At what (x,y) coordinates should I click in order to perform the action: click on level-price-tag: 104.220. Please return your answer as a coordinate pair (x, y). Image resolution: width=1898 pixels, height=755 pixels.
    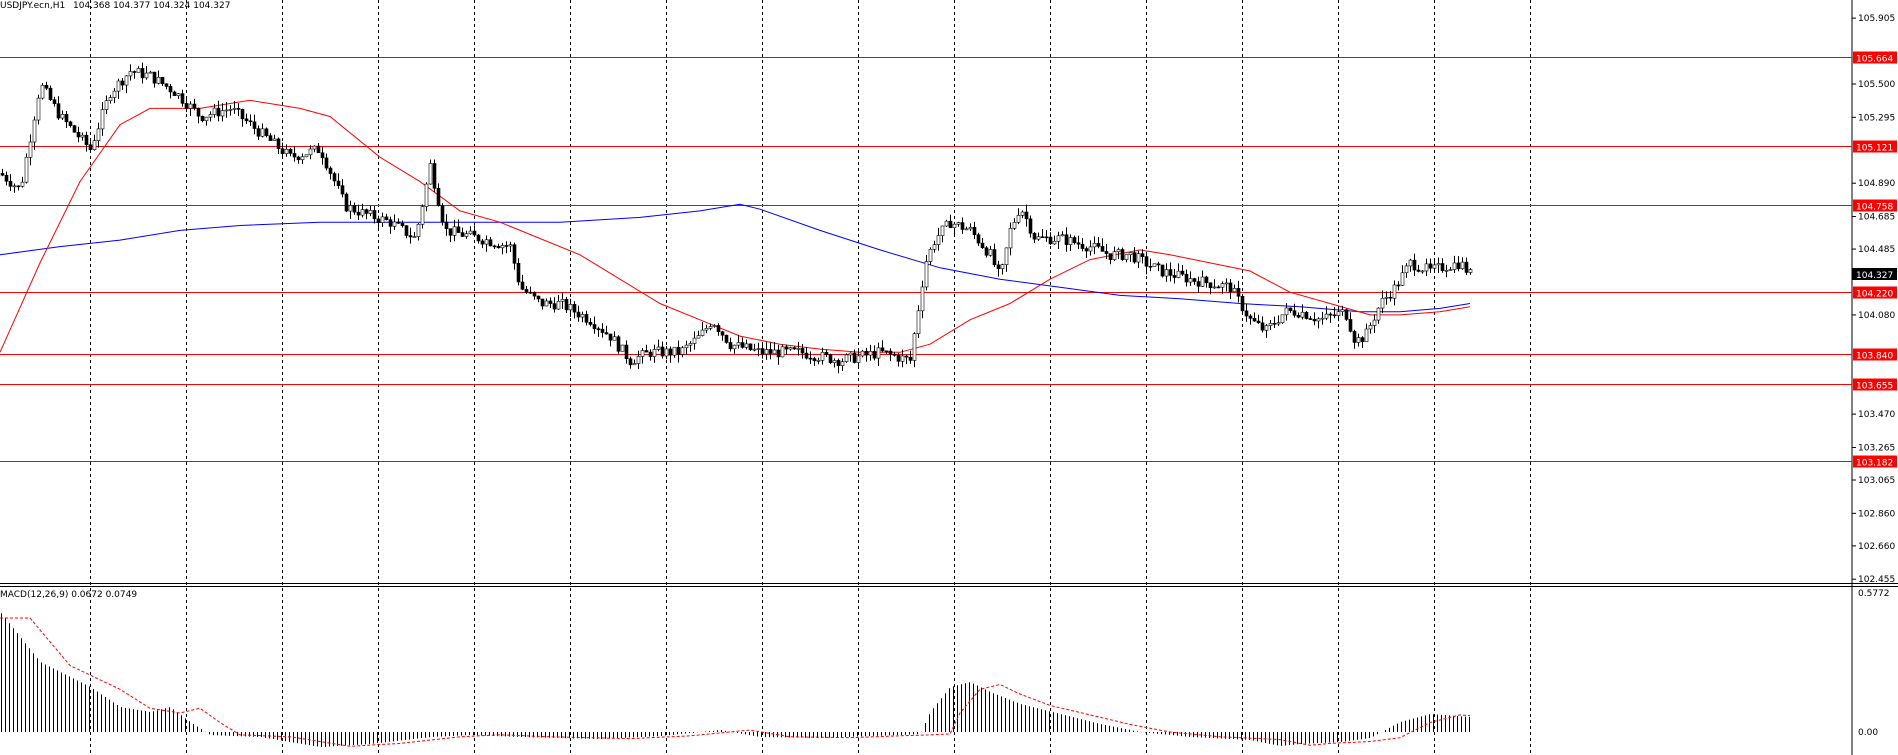
    Looking at the image, I should click on (1874, 295).